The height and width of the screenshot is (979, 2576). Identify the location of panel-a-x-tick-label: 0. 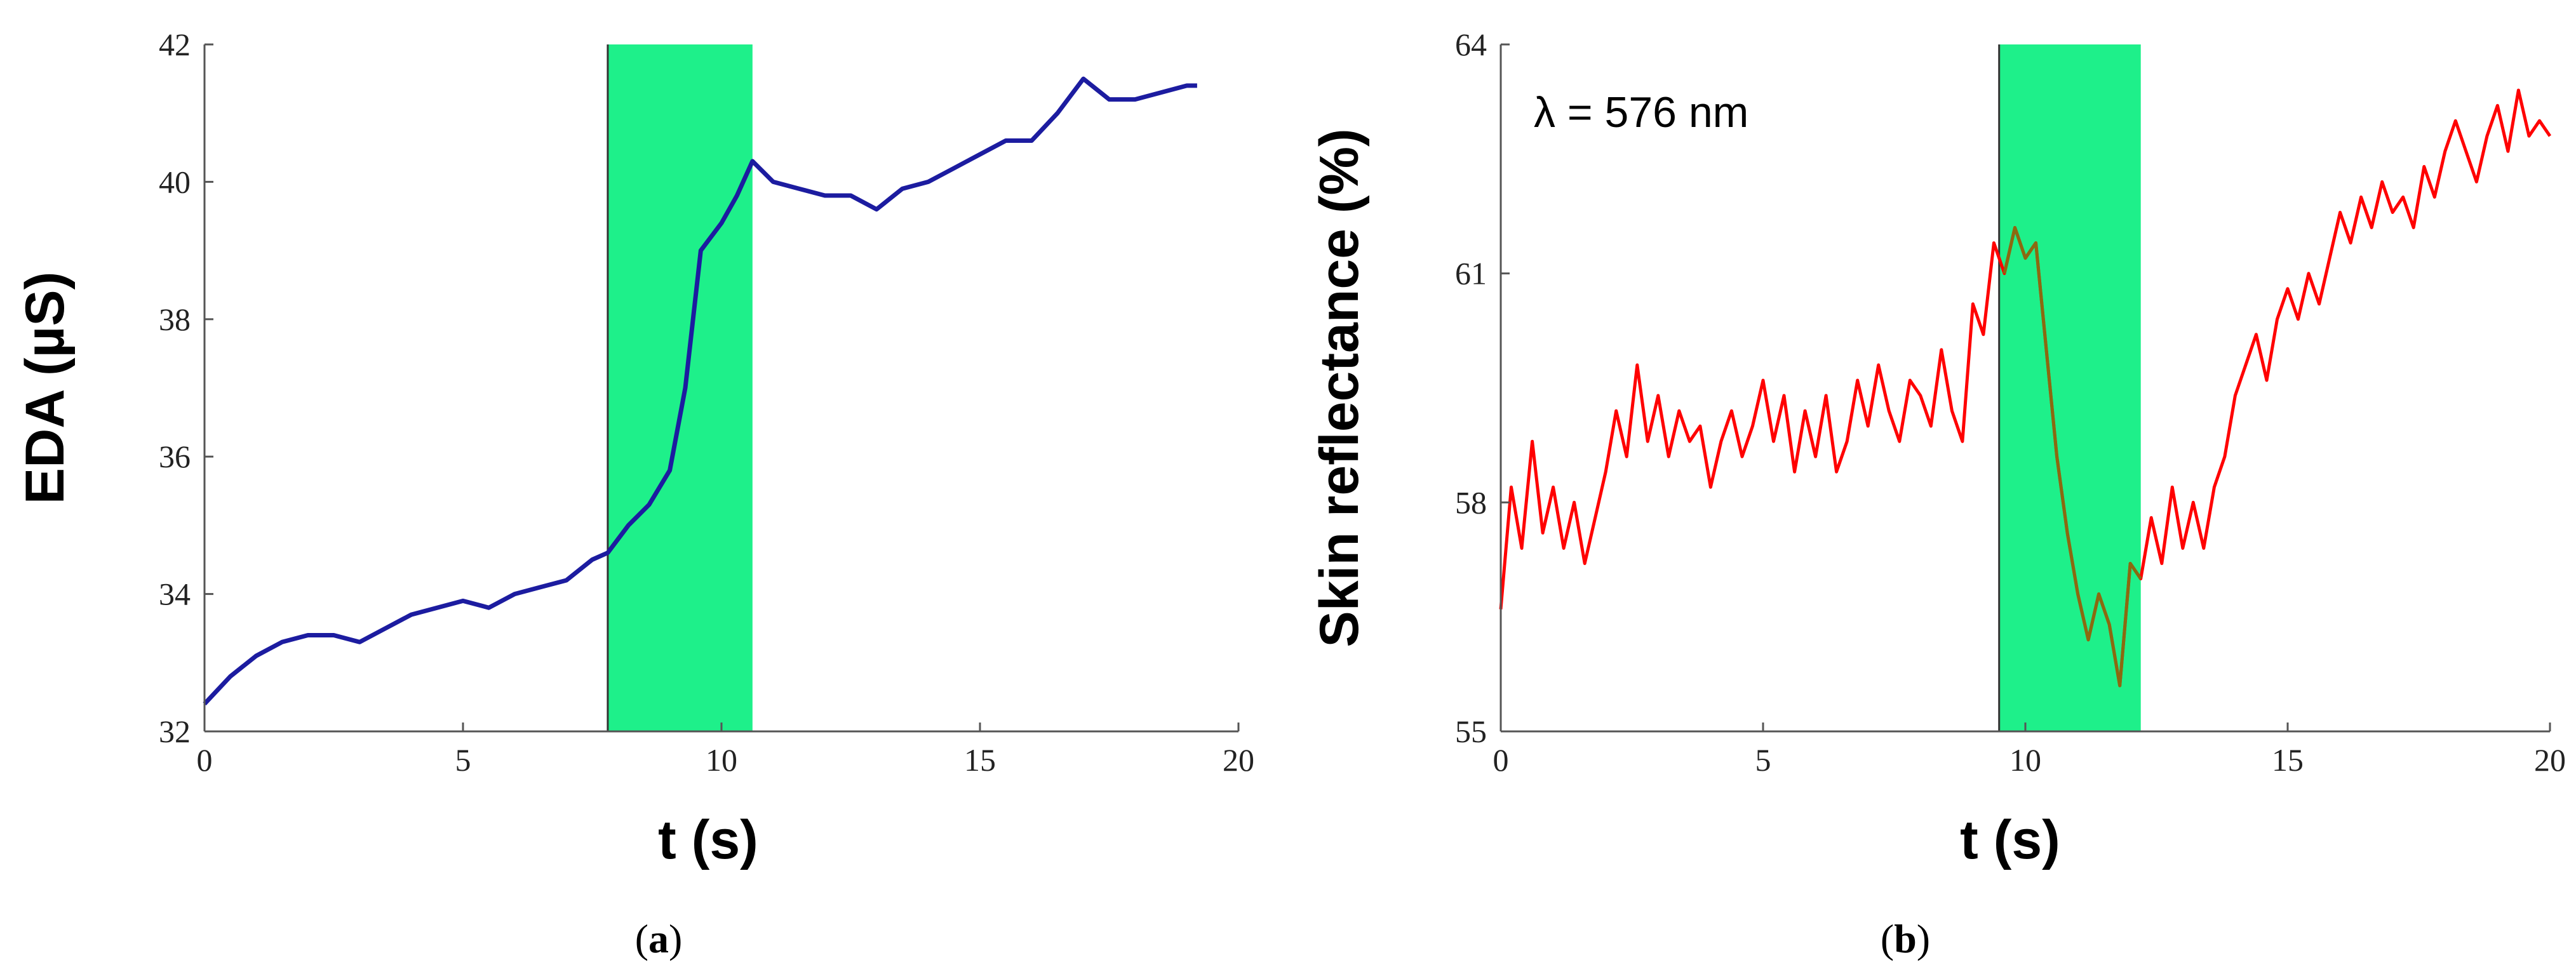
(205, 760).